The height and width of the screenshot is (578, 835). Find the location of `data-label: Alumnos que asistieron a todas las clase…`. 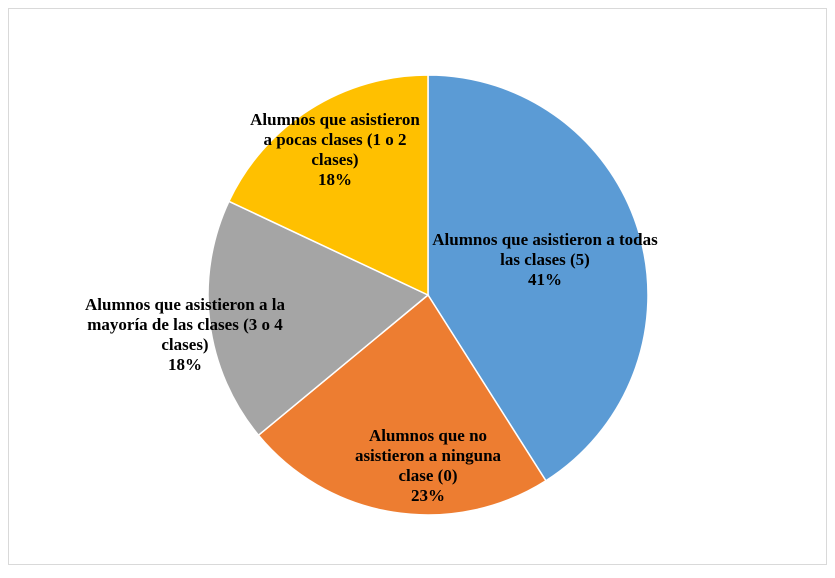

data-label: Alumnos que asistieron a todas las clase… is located at coordinates (545, 260).